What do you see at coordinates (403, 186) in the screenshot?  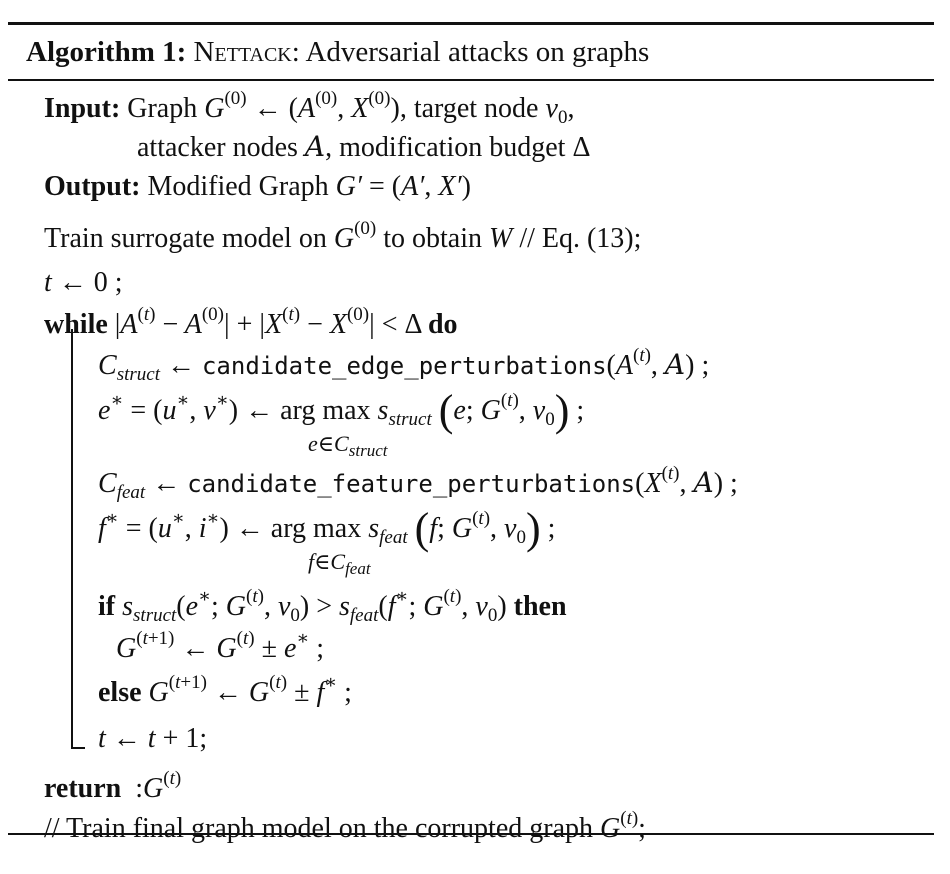 I see `math: G′ = (A′, X′)` at bounding box center [403, 186].